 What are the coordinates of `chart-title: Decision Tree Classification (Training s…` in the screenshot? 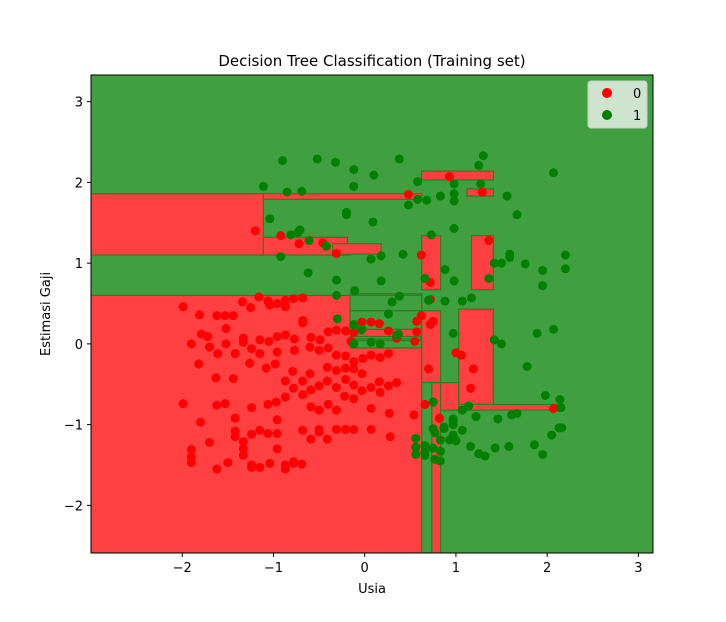 It's located at (371, 61).